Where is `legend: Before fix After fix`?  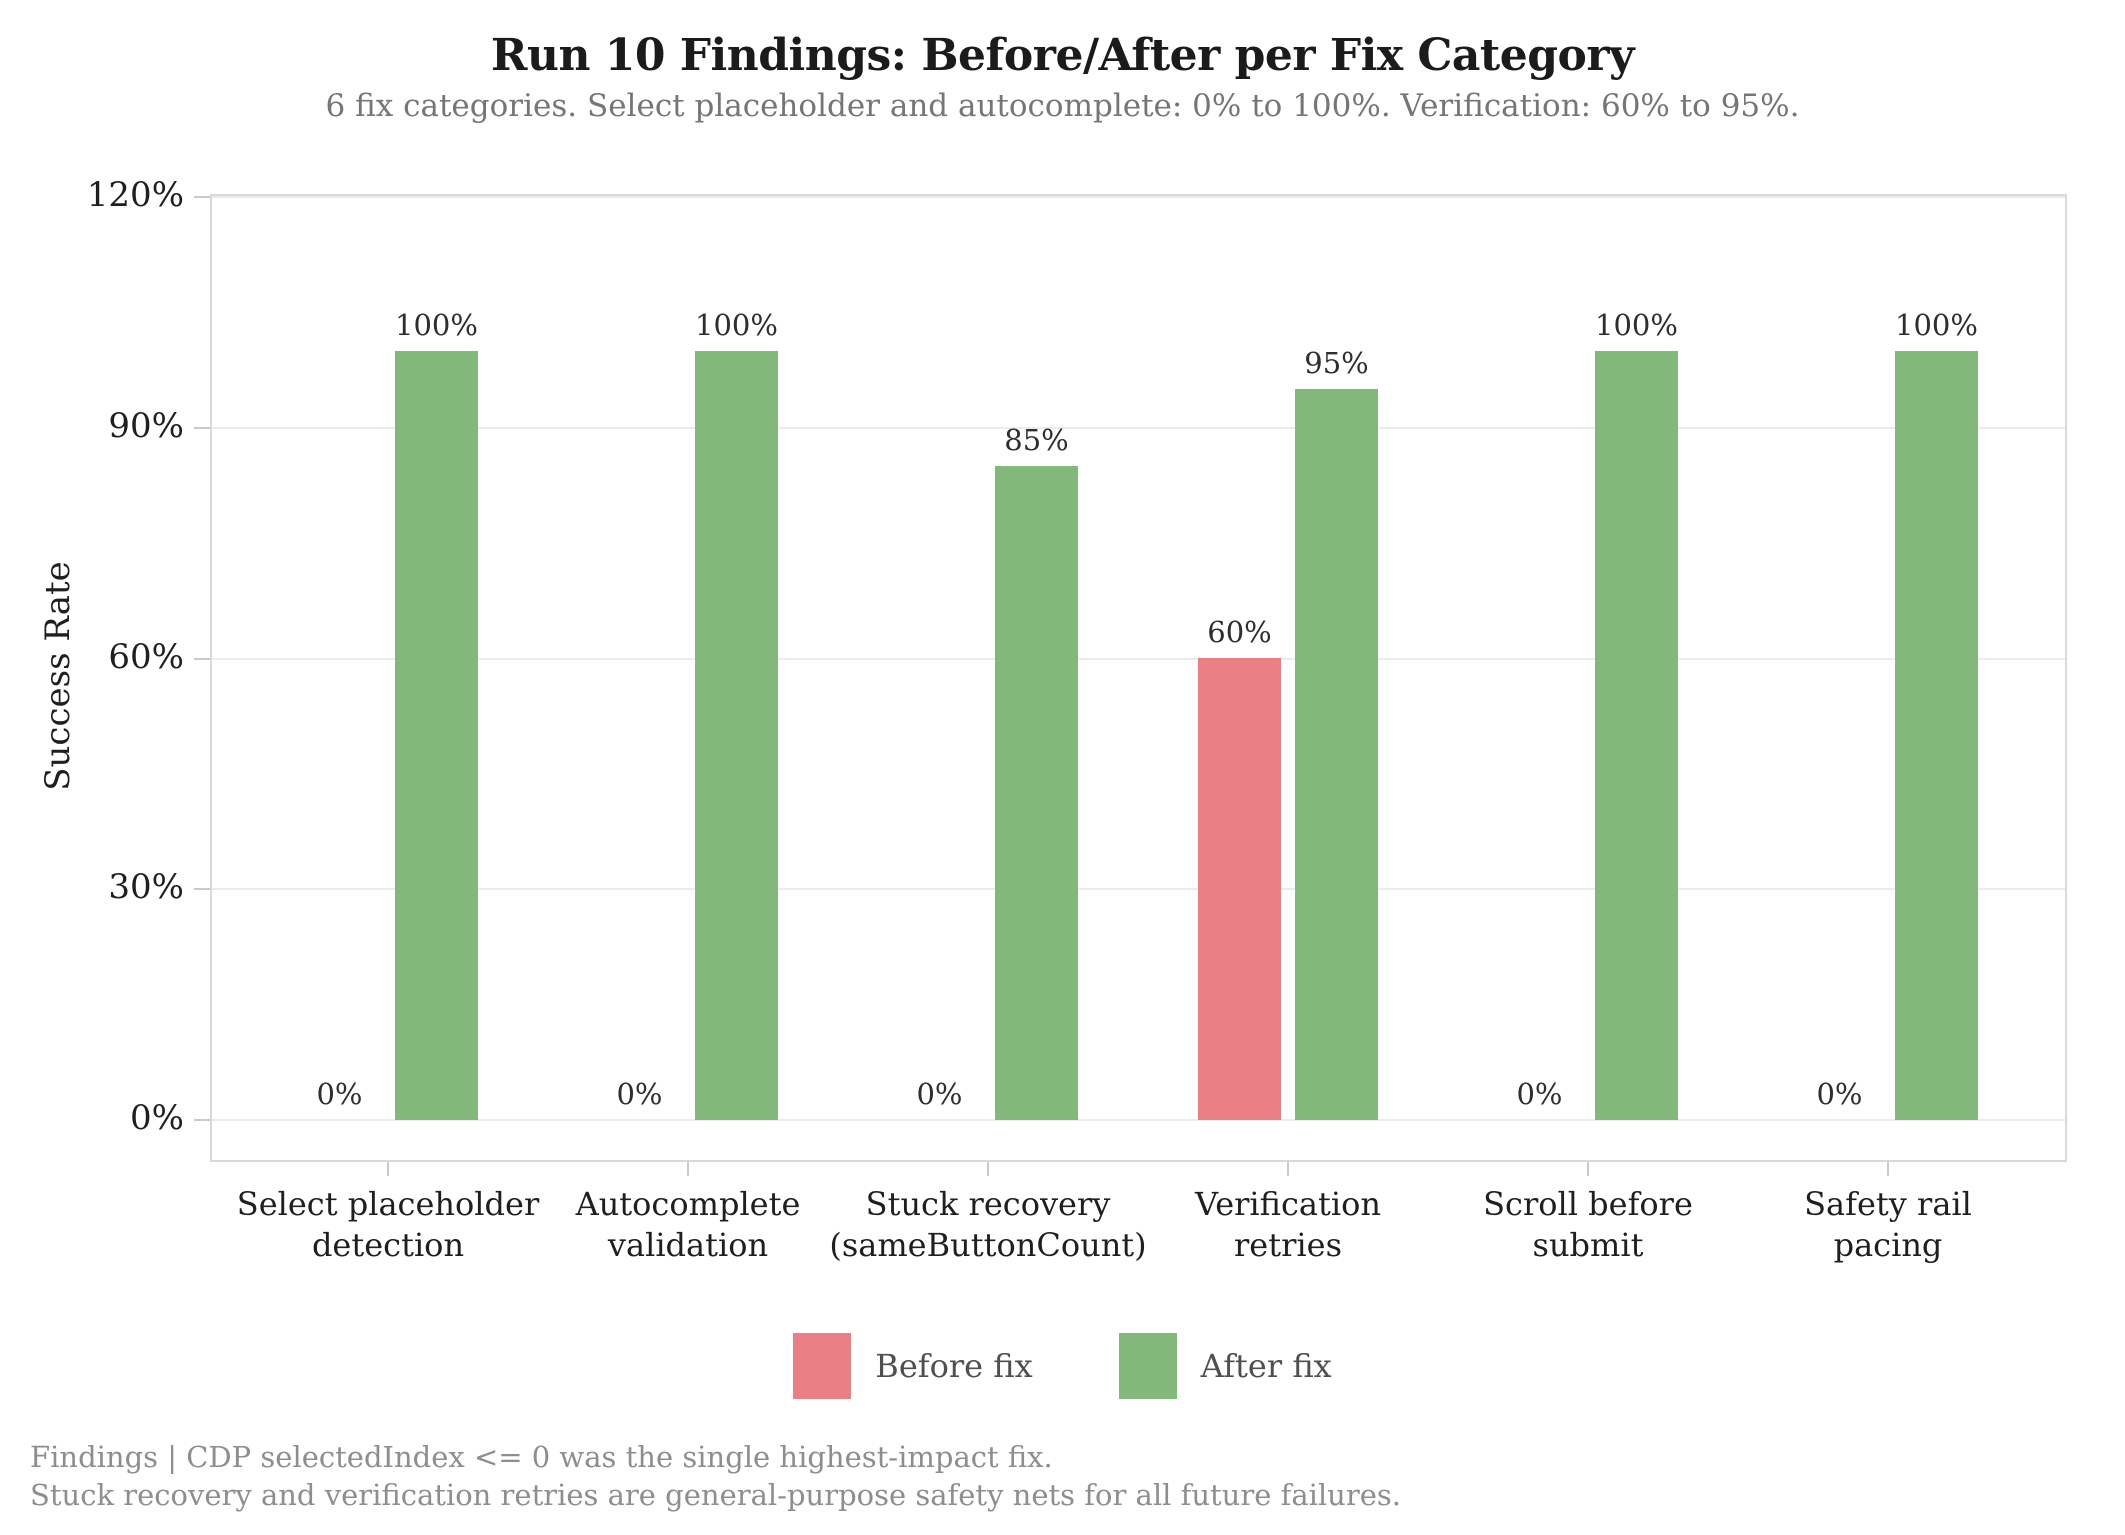 legend: Before fix After fix is located at coordinates (1062, 1366).